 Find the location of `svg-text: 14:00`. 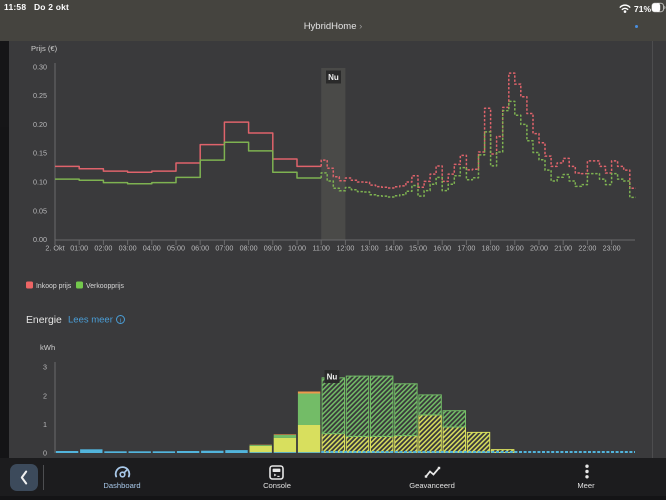

svg-text: 14:00 is located at coordinates (394, 248).